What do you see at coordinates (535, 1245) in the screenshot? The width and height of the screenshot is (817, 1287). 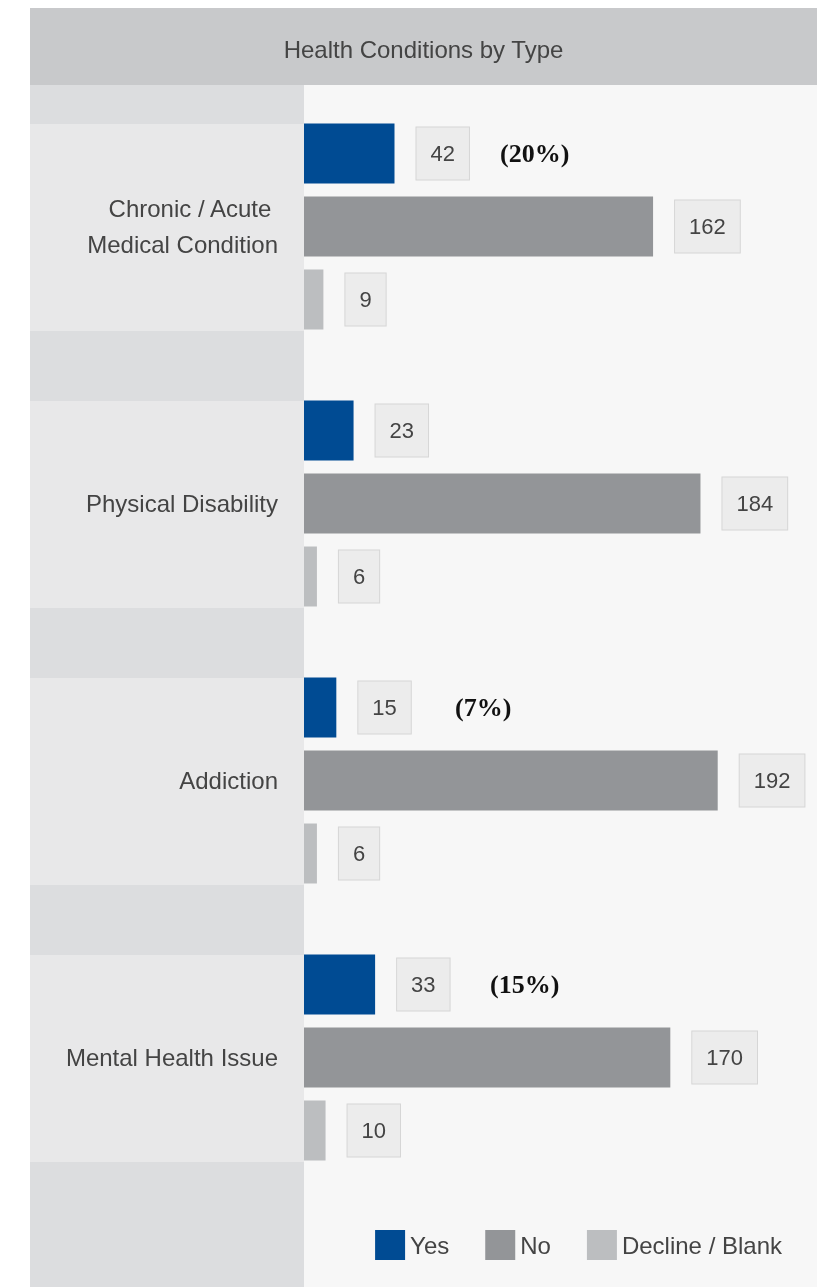 I see `legend-label: No` at bounding box center [535, 1245].